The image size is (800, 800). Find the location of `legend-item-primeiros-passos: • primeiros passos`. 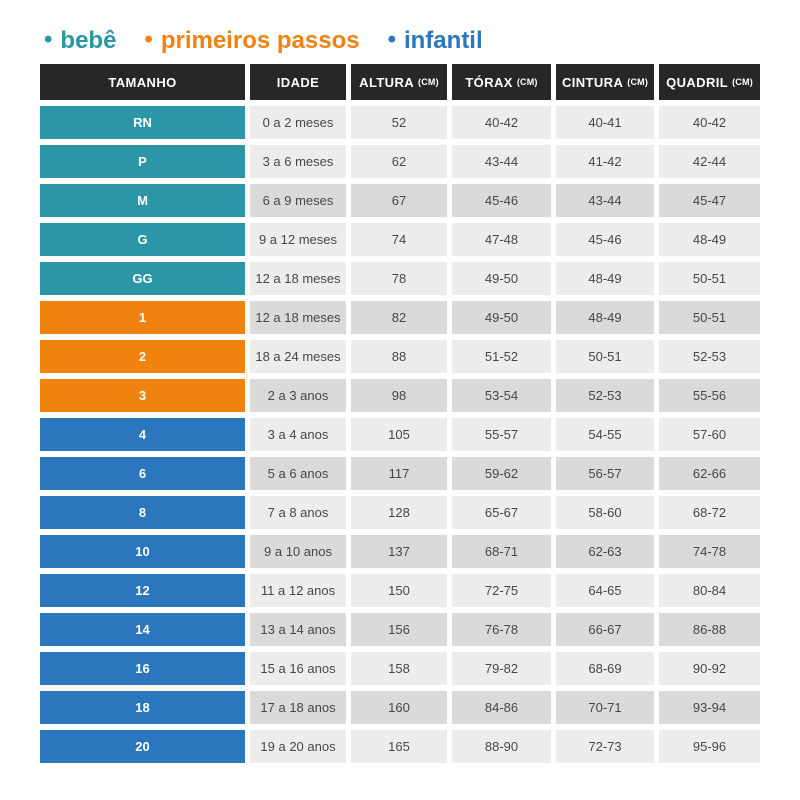

legend-item-primeiros-passos: • primeiros passos is located at coordinates (251, 41).